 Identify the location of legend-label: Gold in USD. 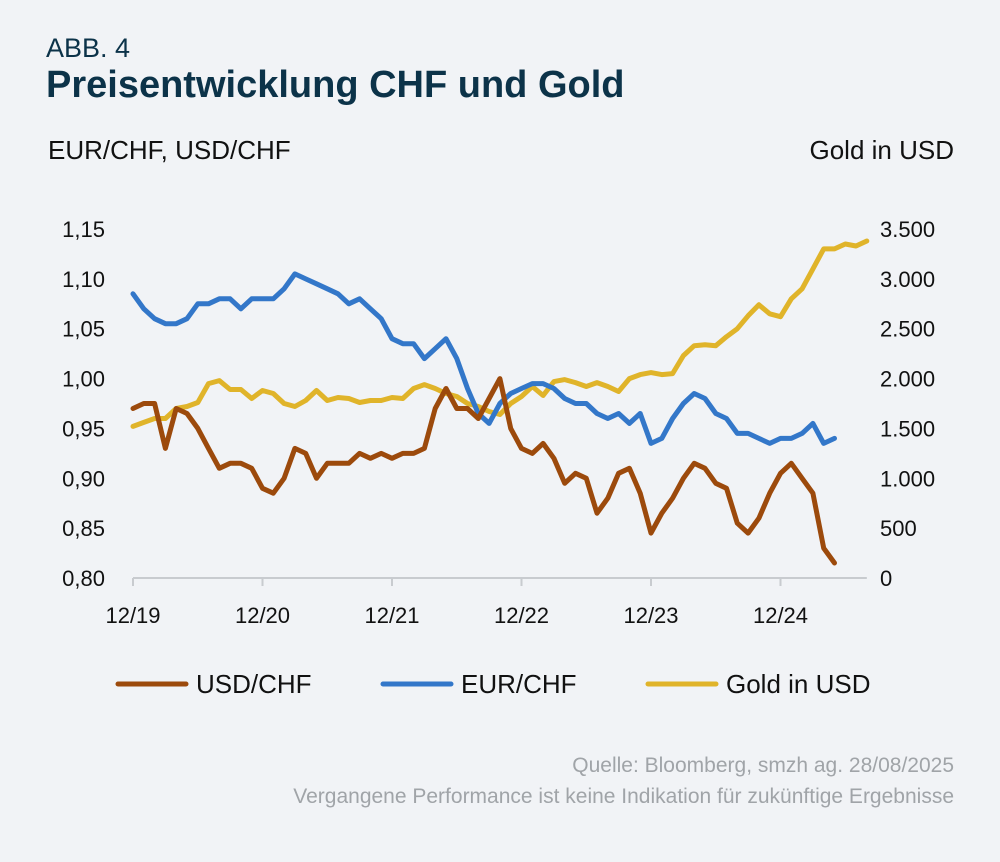
(798, 684).